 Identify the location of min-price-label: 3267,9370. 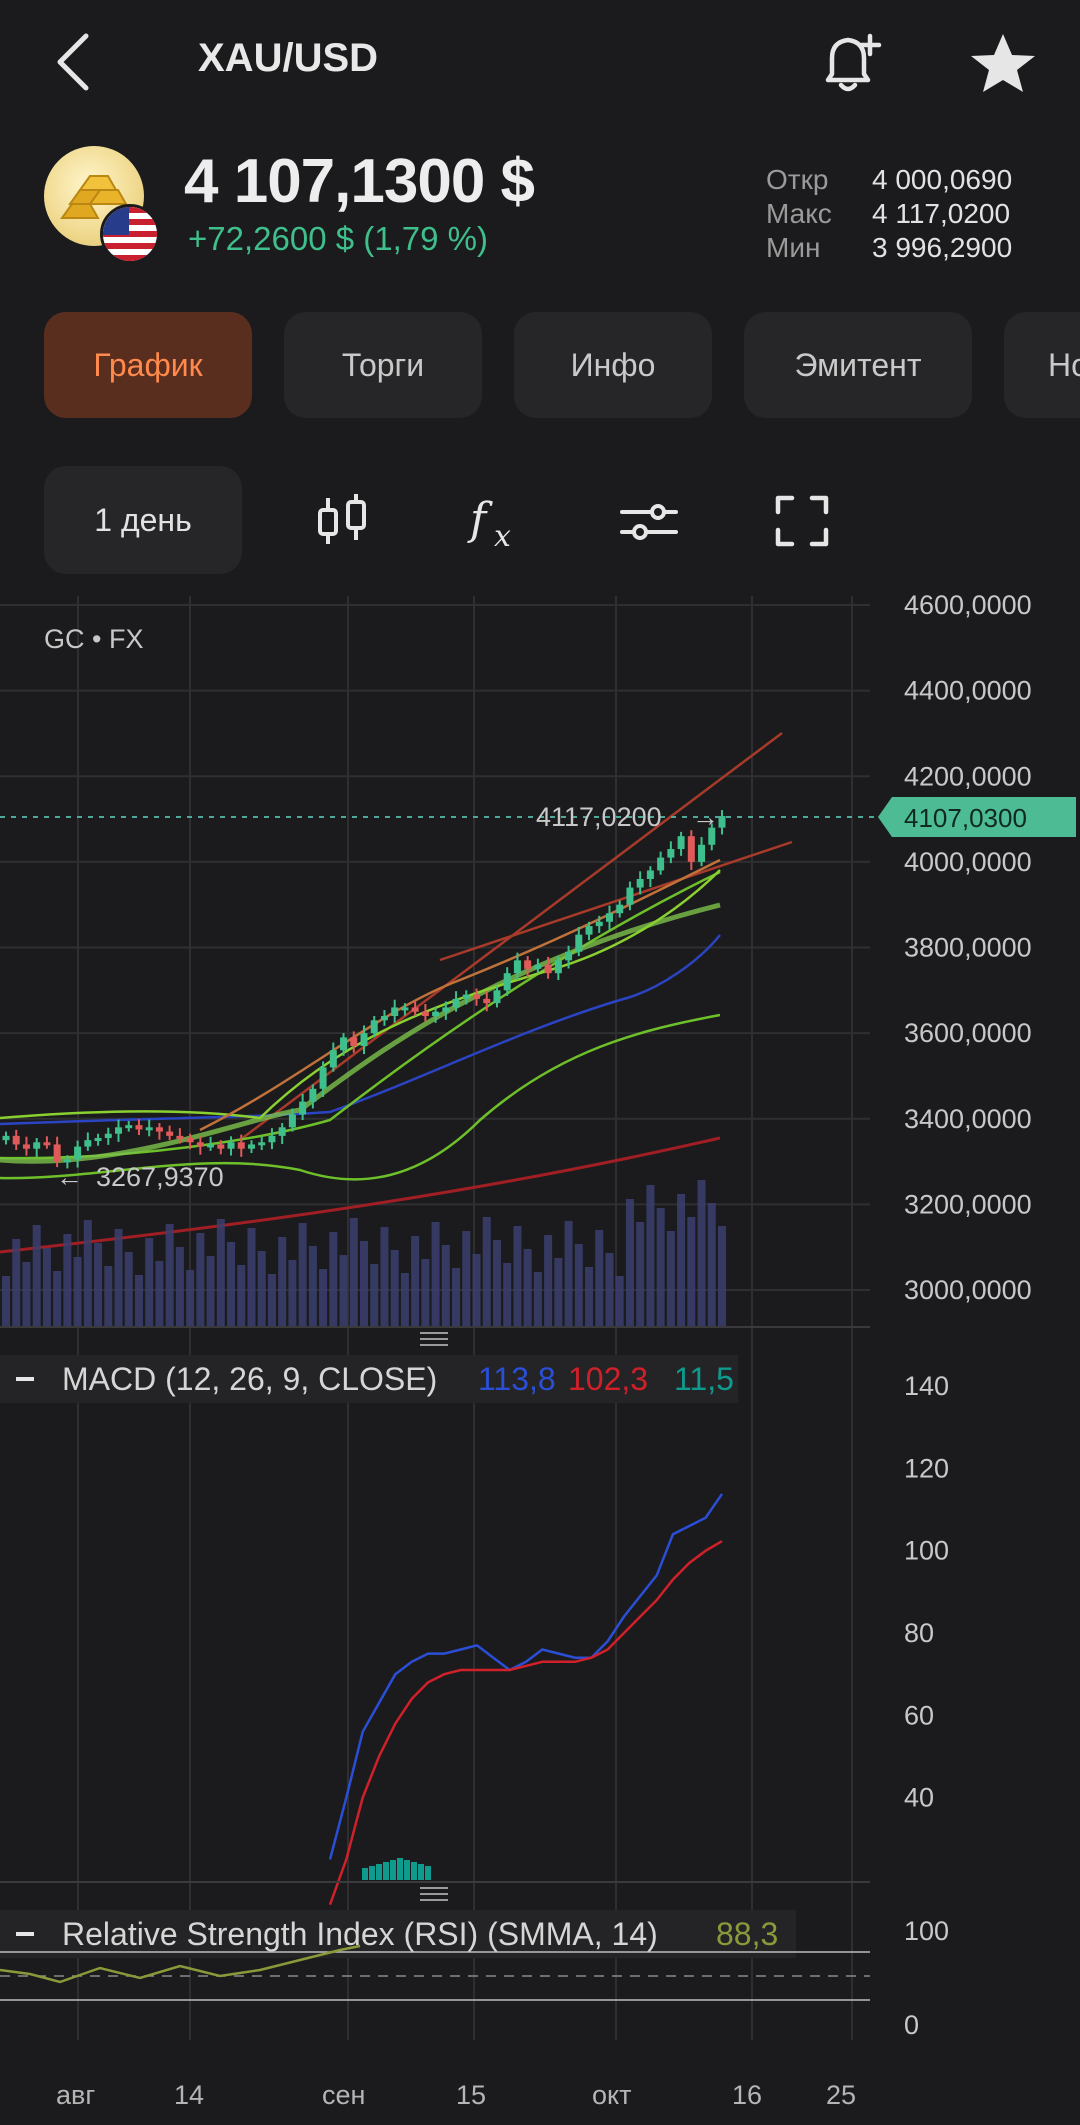
(160, 1177).